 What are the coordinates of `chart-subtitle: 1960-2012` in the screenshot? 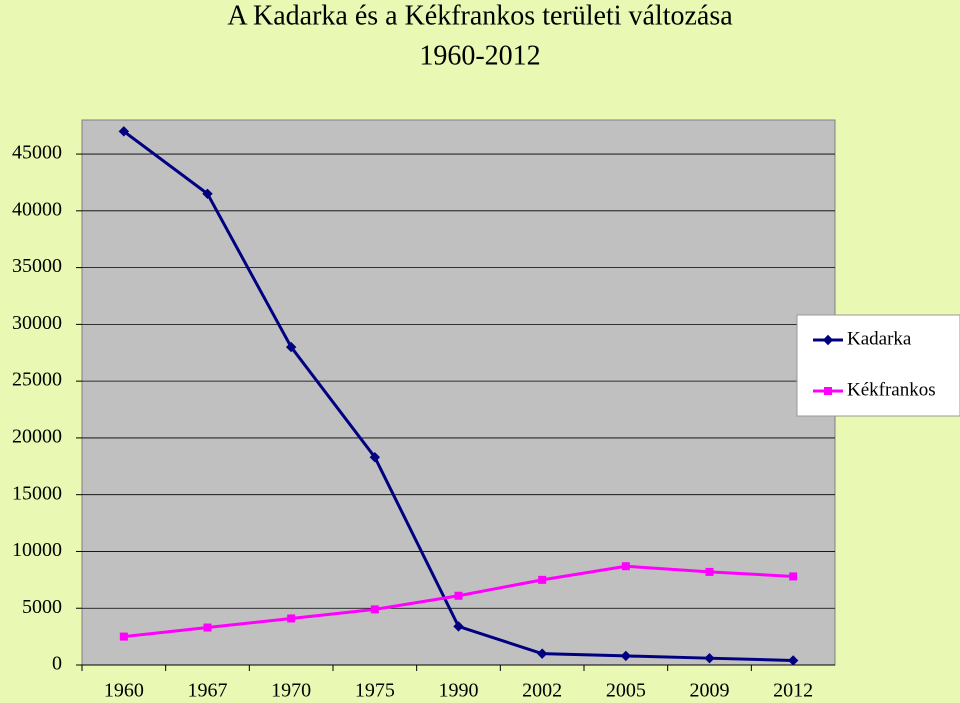 It's located at (479, 55).